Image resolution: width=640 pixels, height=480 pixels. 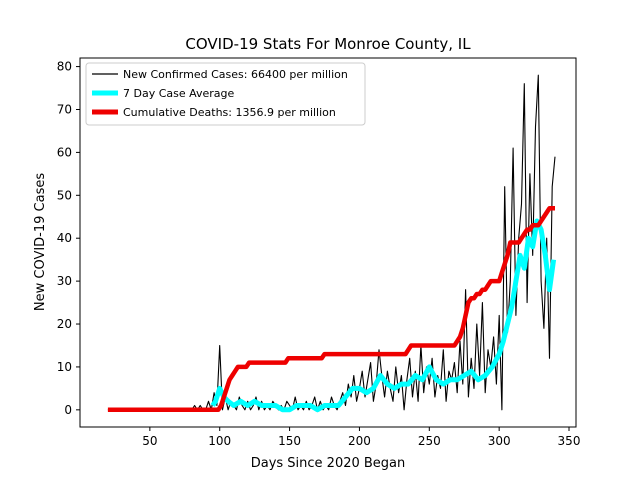 What do you see at coordinates (328, 463) in the screenshot?
I see `x-axis-label: Days Since 2020 Began` at bounding box center [328, 463].